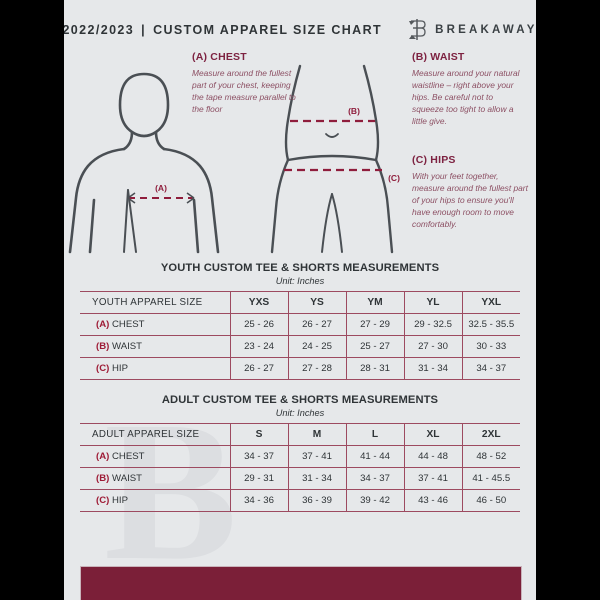 The height and width of the screenshot is (600, 600). I want to click on brand-name: BREAKAWAY, so click(485, 30).